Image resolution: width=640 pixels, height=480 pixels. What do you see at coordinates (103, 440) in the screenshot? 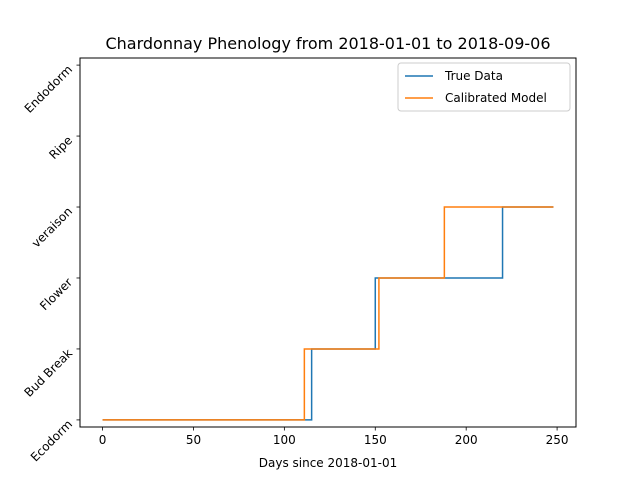
I see `x-tick-label: 0` at bounding box center [103, 440].